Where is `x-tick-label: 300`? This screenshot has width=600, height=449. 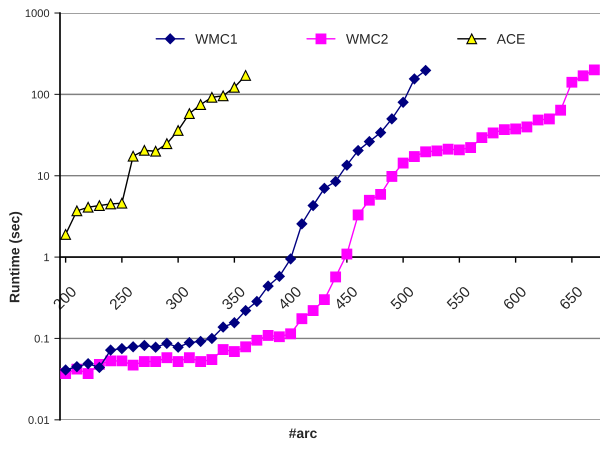 x-tick-label: 300 is located at coordinates (177, 298).